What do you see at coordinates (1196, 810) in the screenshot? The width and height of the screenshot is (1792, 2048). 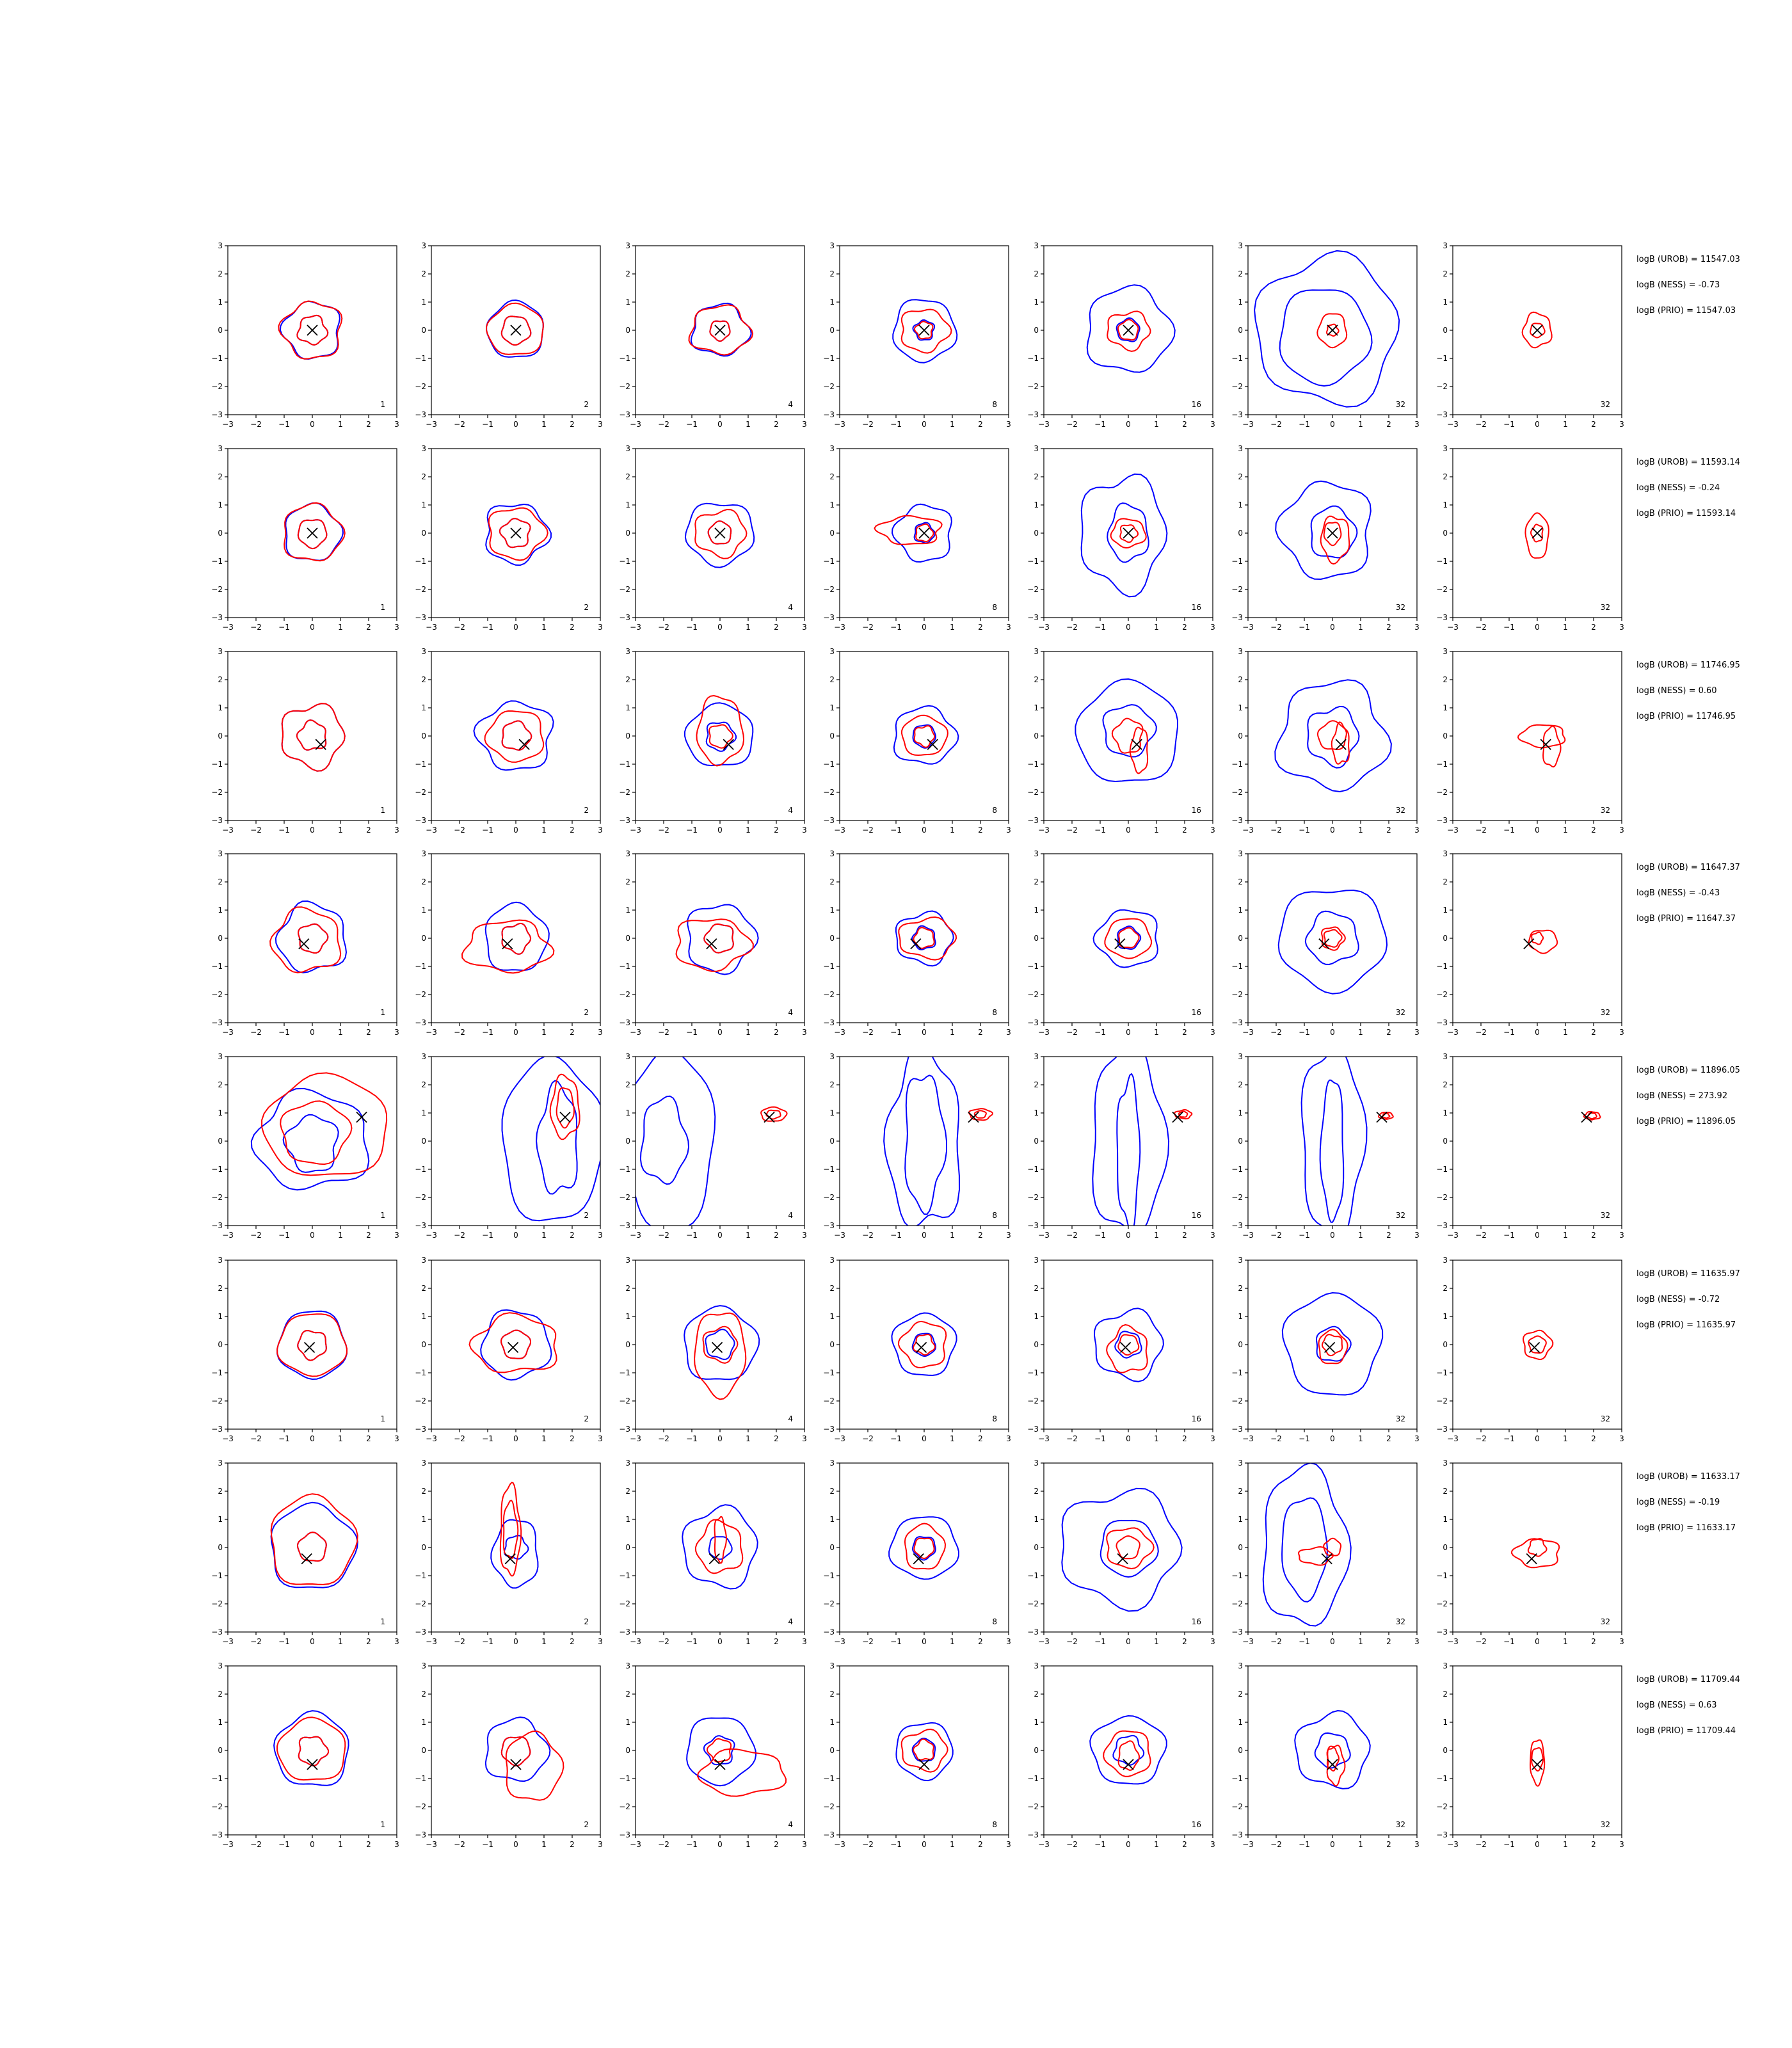 I see `panel-count-label: 16` at bounding box center [1196, 810].